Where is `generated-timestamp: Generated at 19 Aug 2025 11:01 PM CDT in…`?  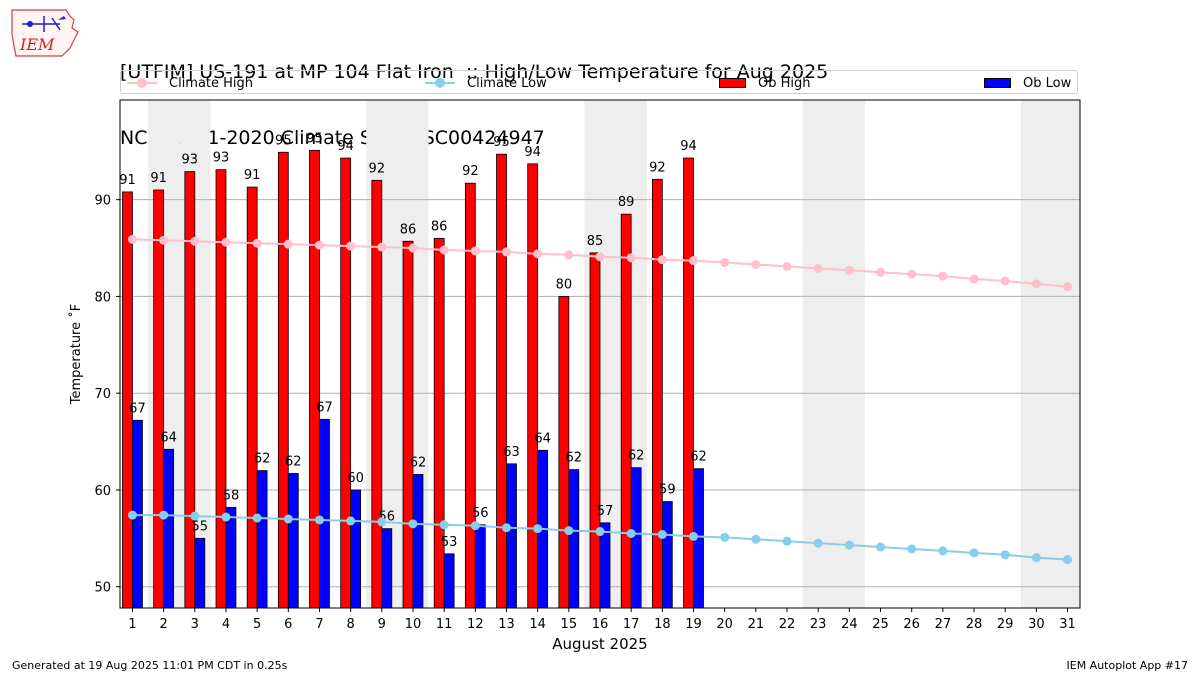 generated-timestamp: Generated at 19 Aug 2025 11:01 PM CDT in… is located at coordinates (150, 665).